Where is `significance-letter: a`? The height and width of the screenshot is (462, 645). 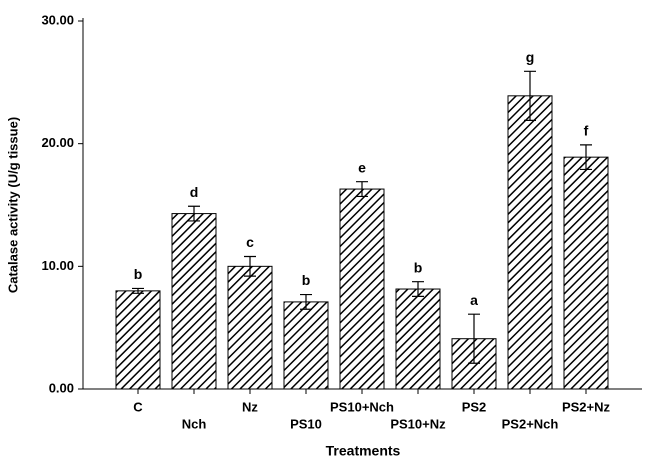
significance-letter: a is located at coordinates (474, 300).